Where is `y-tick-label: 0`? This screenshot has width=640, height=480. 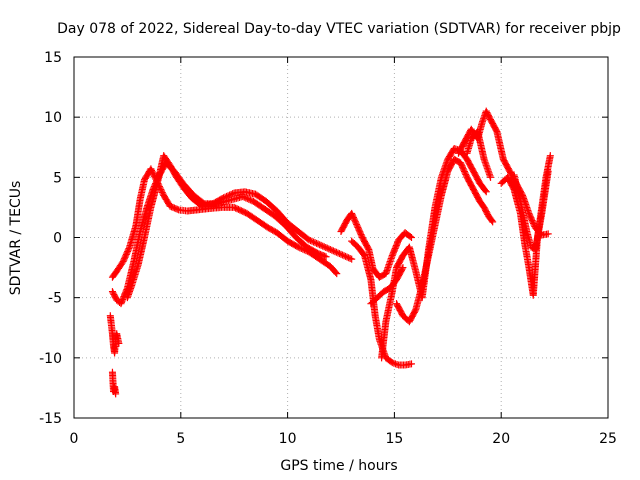
y-tick-label: 0 is located at coordinates (57, 239).